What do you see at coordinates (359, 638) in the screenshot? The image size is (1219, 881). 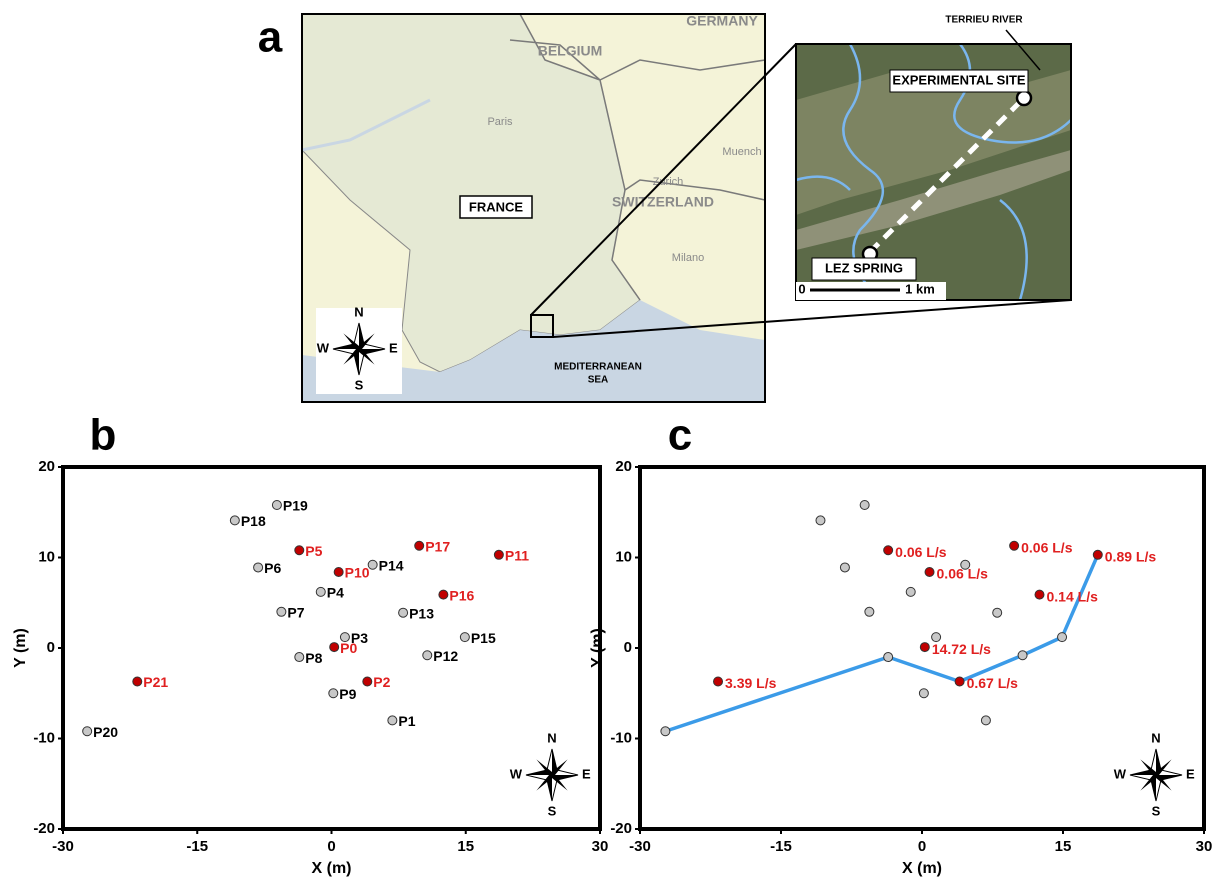 I see `well-label: P3` at bounding box center [359, 638].